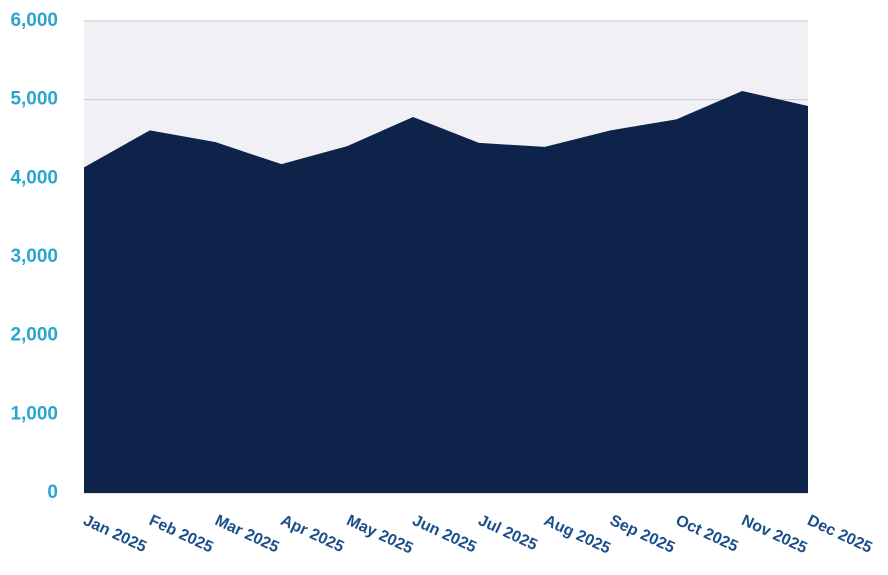 Image resolution: width=888 pixels, height=575 pixels. What do you see at coordinates (180, 534) in the screenshot?
I see `x-tick-label: Feb 2025` at bounding box center [180, 534].